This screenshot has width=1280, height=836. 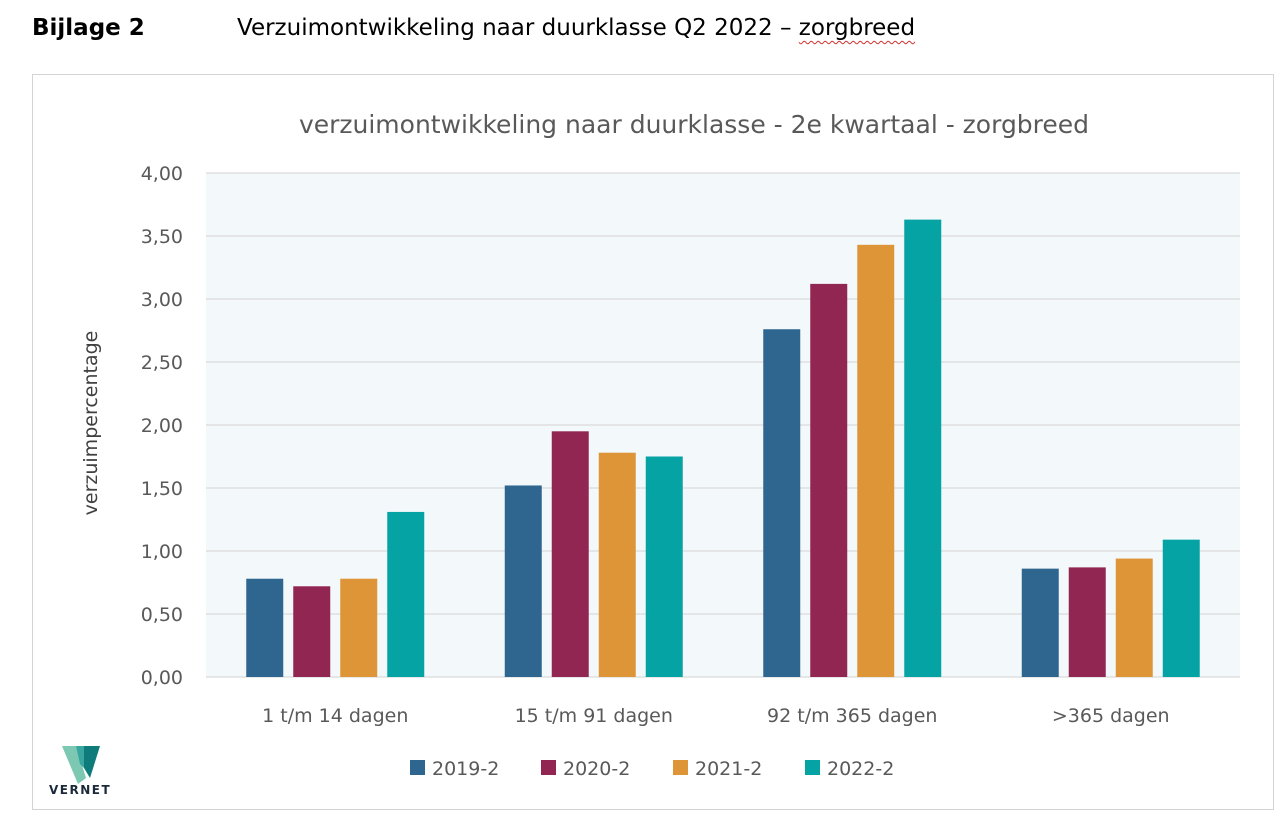 What do you see at coordinates (465, 769) in the screenshot?
I see `legend-label: 2019-2` at bounding box center [465, 769].